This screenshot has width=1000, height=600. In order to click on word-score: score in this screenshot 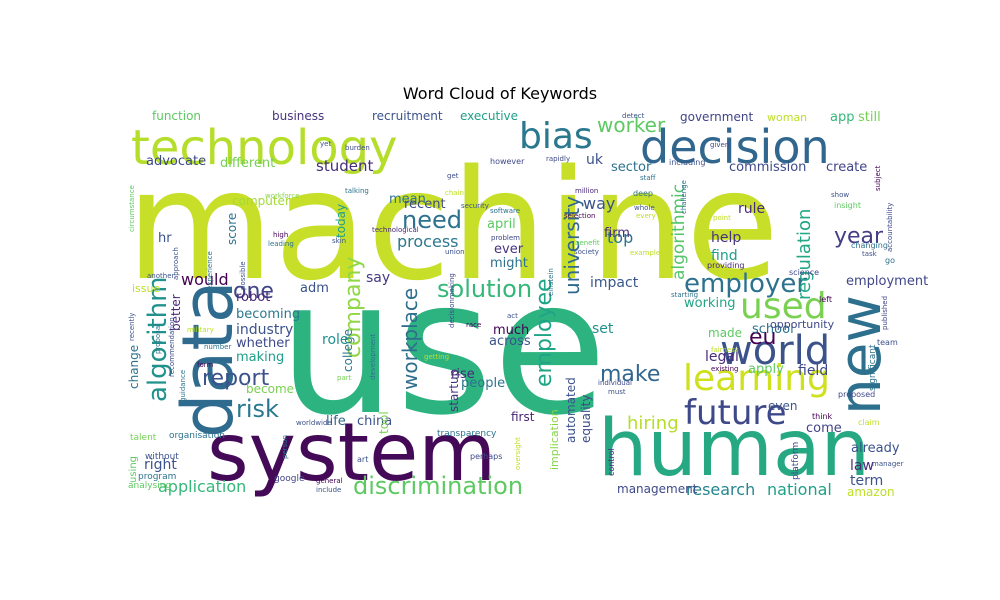, I will do `click(232, 229)`.